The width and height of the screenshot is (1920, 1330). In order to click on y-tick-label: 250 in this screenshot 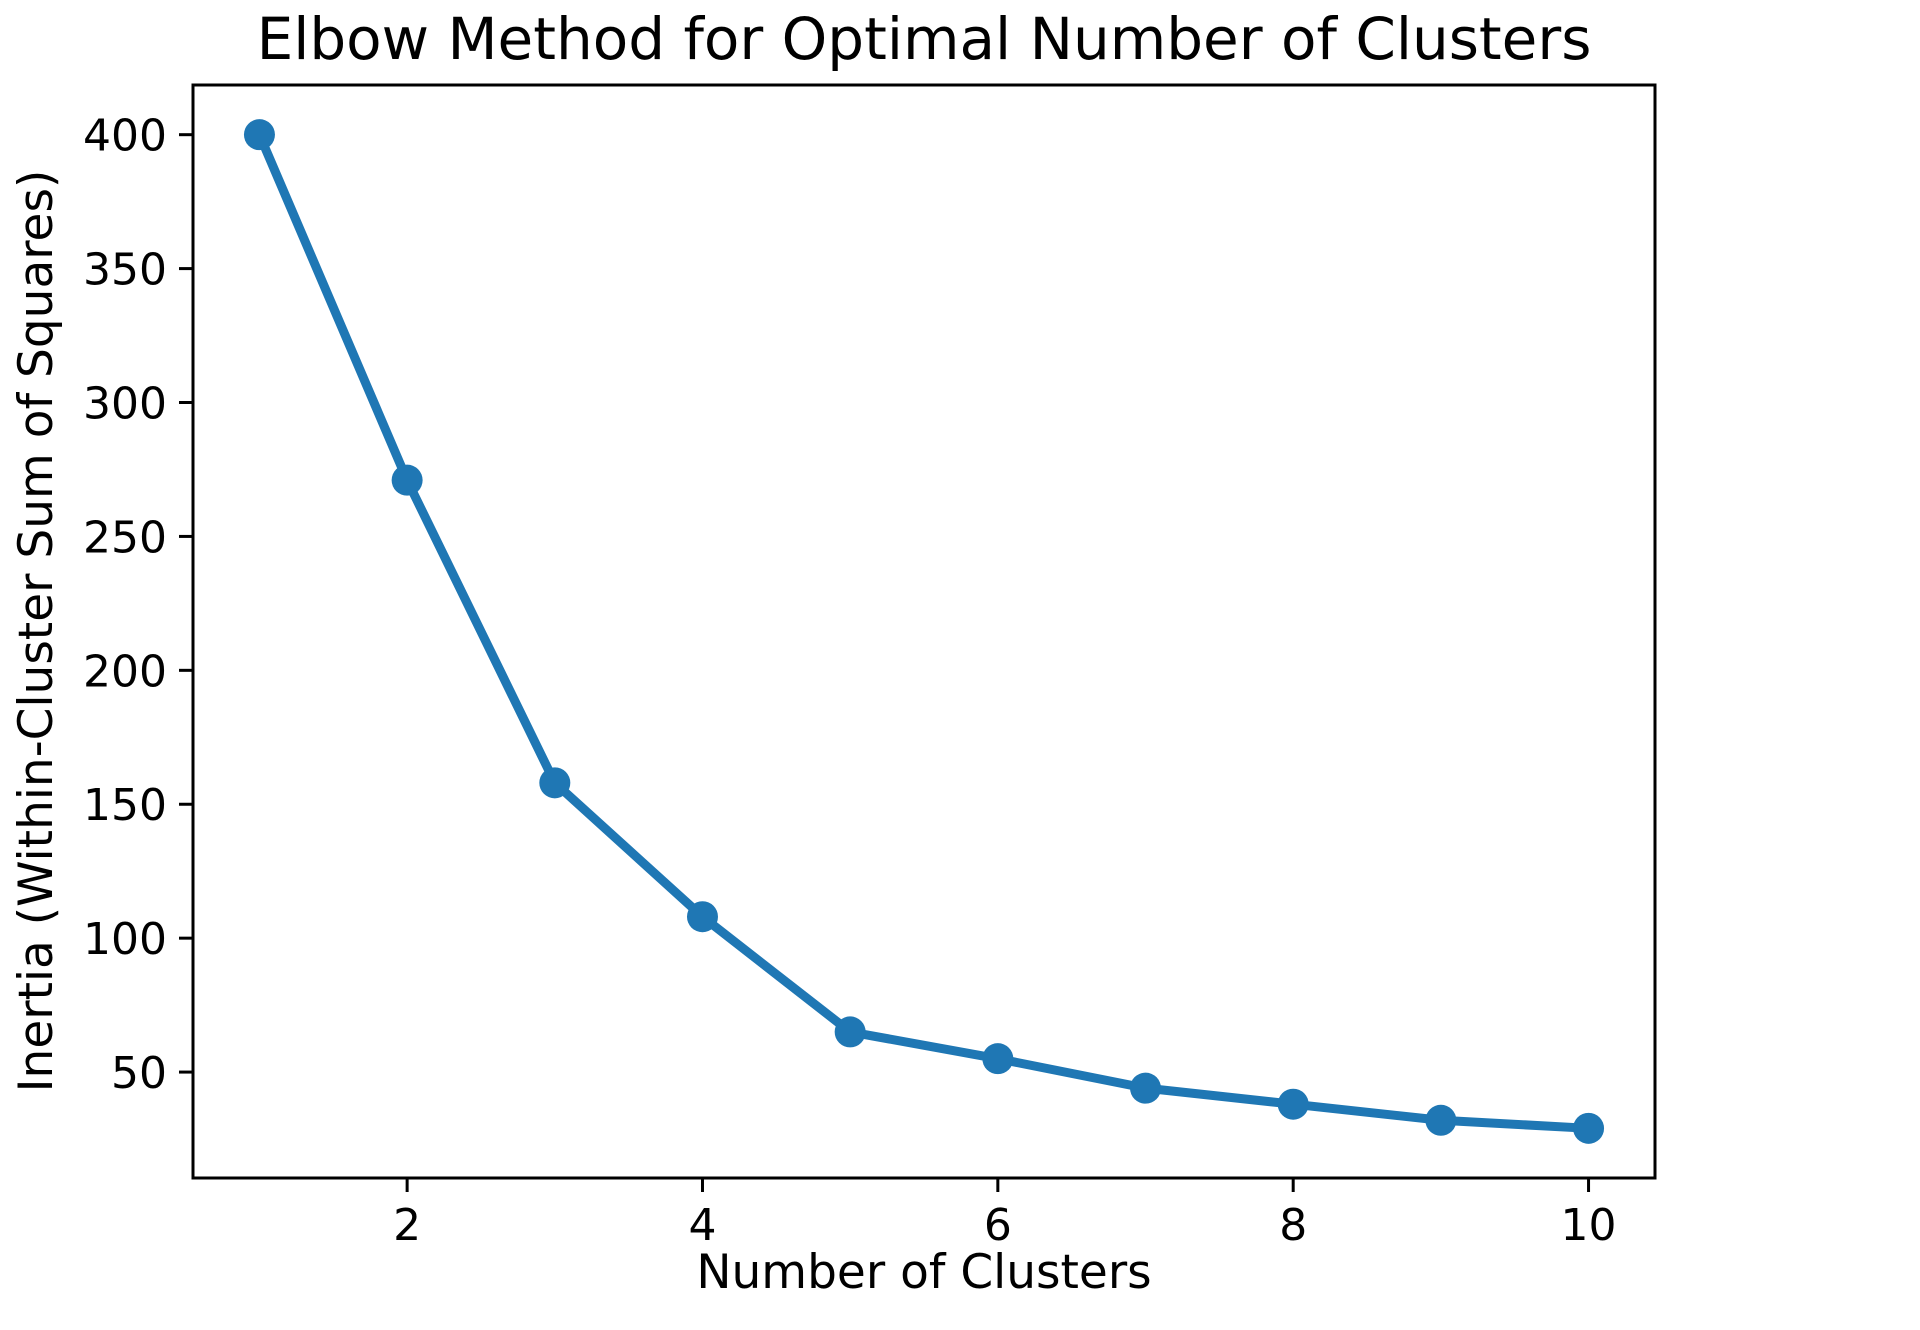, I will do `click(125, 537)`.